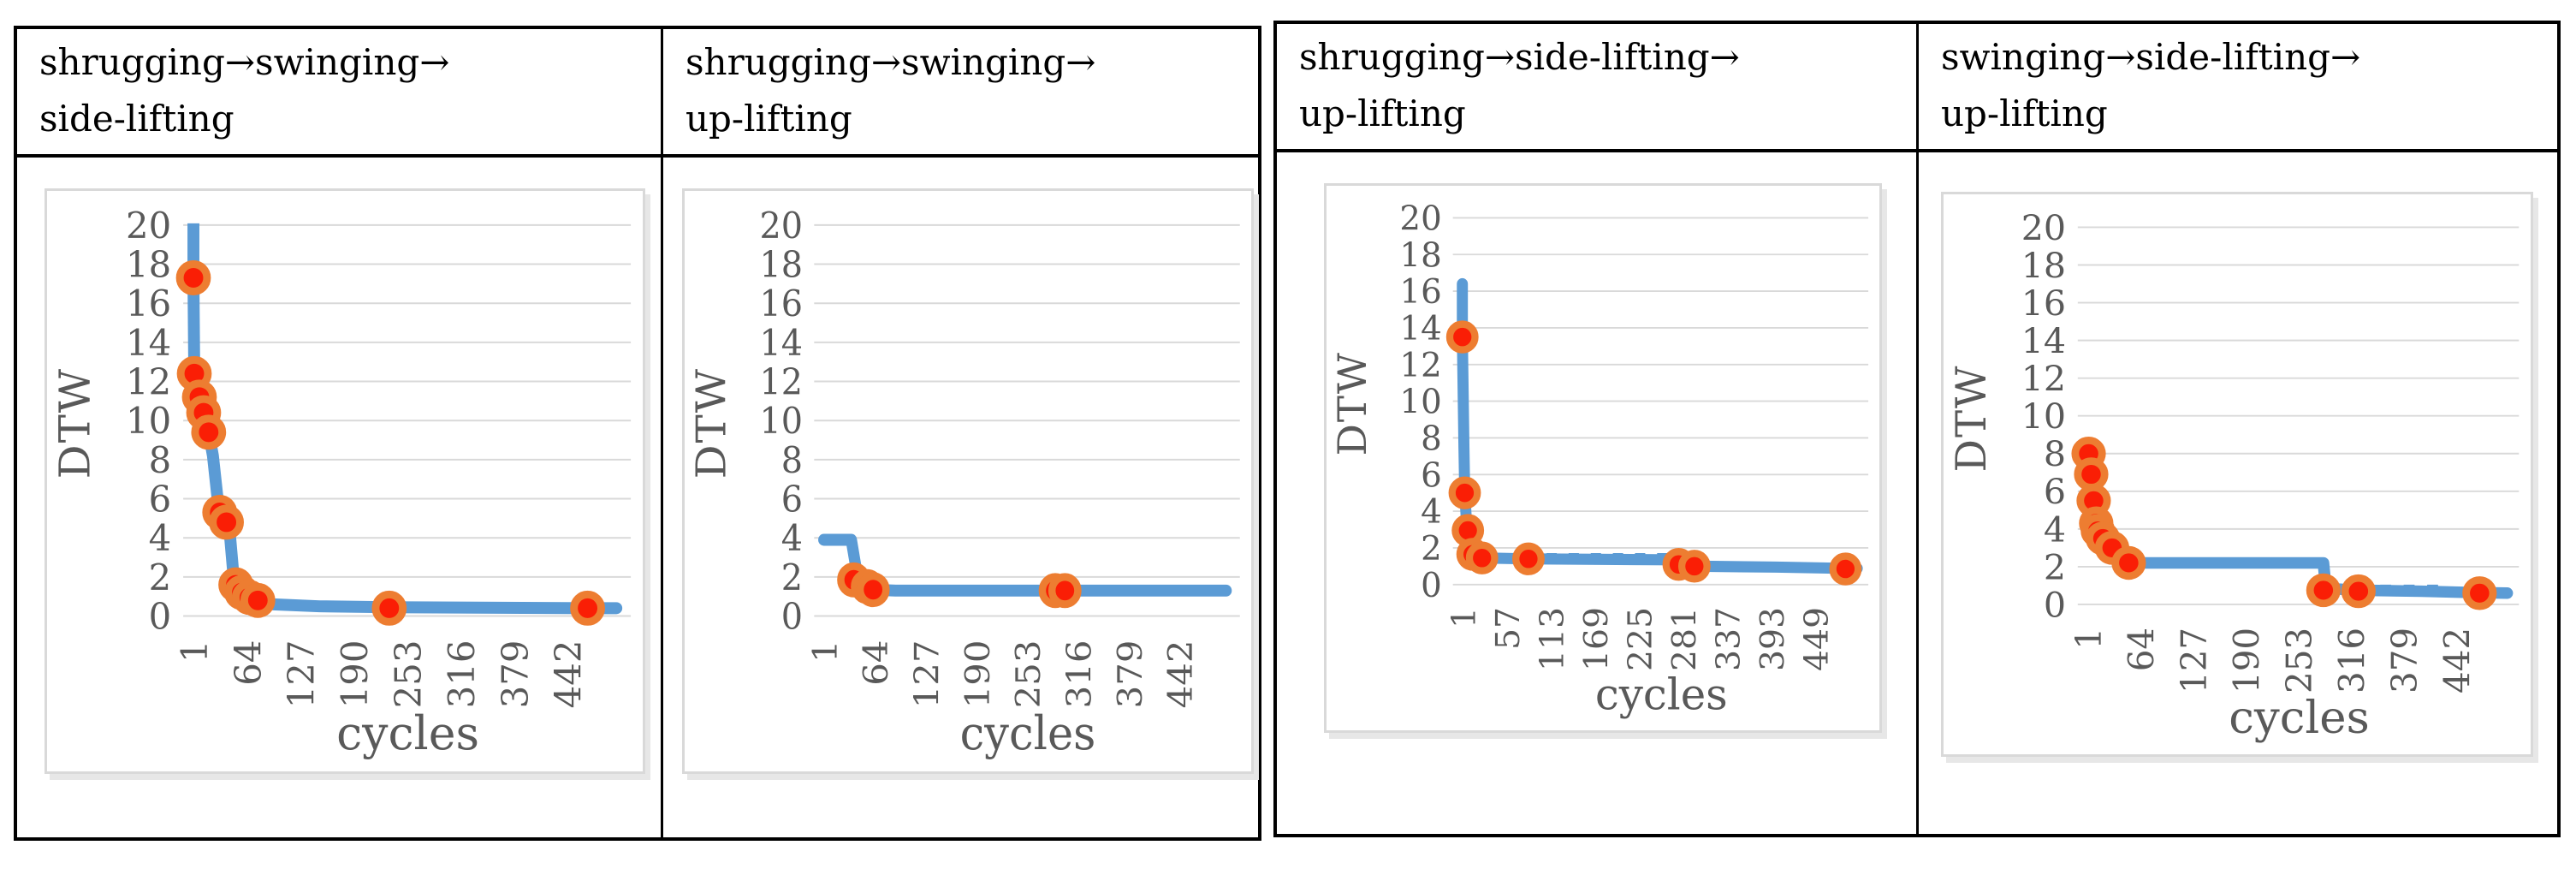  I want to click on x-tick-label: 281, so click(1684, 639).